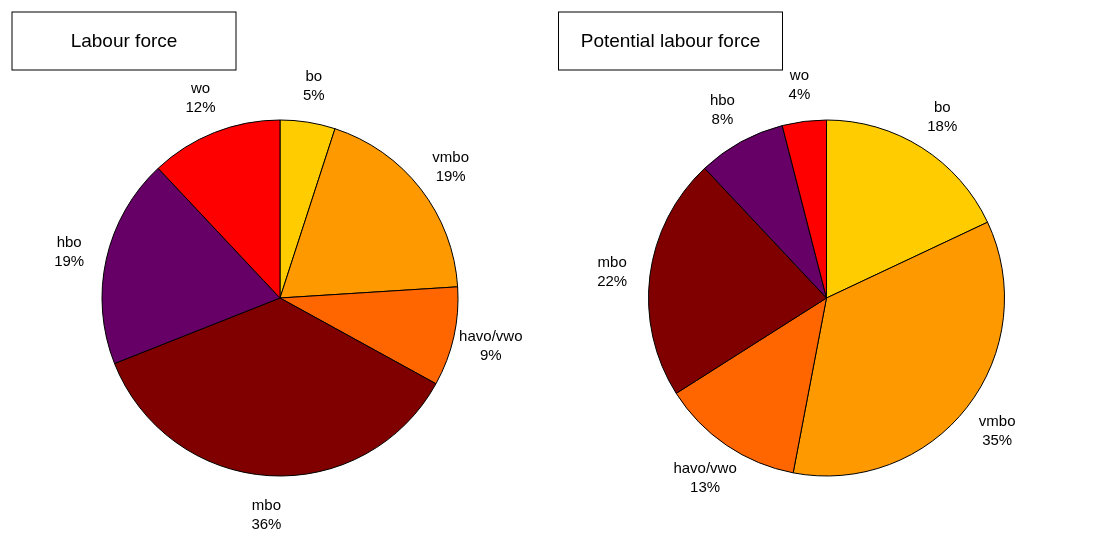  Describe the element at coordinates (200, 107) in the screenshot. I see `data-label: 12%` at that location.